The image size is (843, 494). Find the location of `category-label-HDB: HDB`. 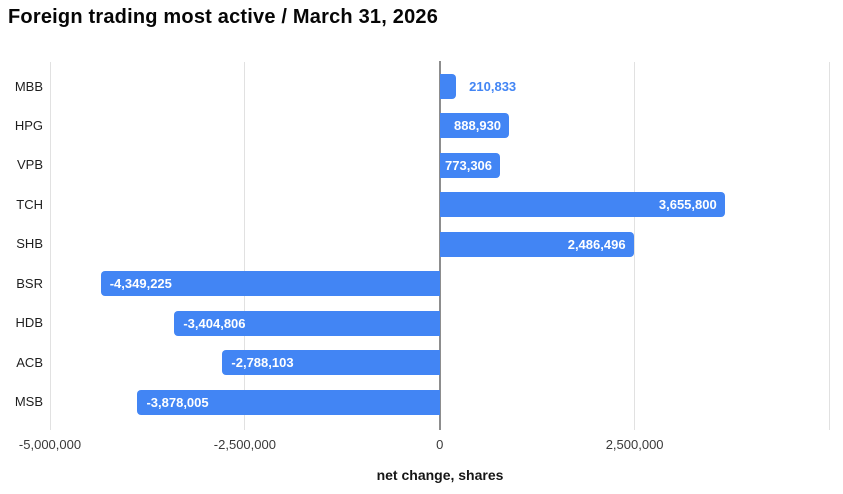

category-label-HDB: HDB is located at coordinates (29, 323).